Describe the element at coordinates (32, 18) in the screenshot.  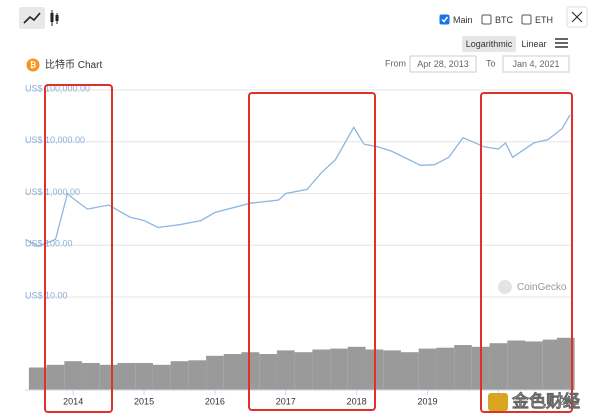
I see `line-icon` at that location.